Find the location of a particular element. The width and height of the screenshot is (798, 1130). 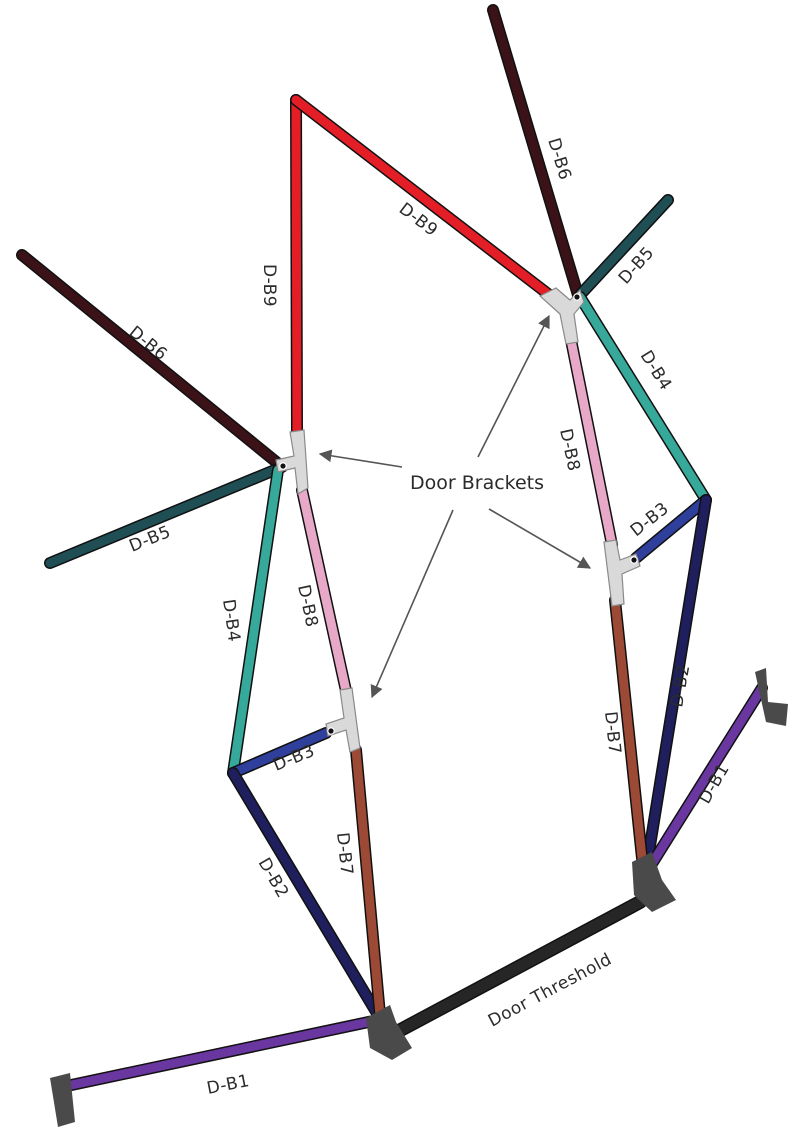

rod-db1-right is located at coordinates (705, 779).